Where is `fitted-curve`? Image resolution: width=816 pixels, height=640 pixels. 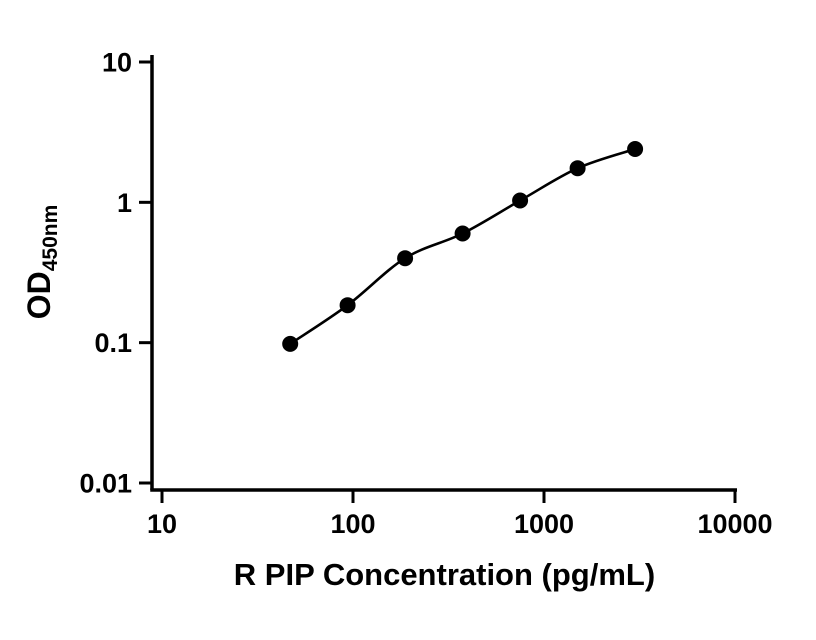 fitted-curve is located at coordinates (462, 246).